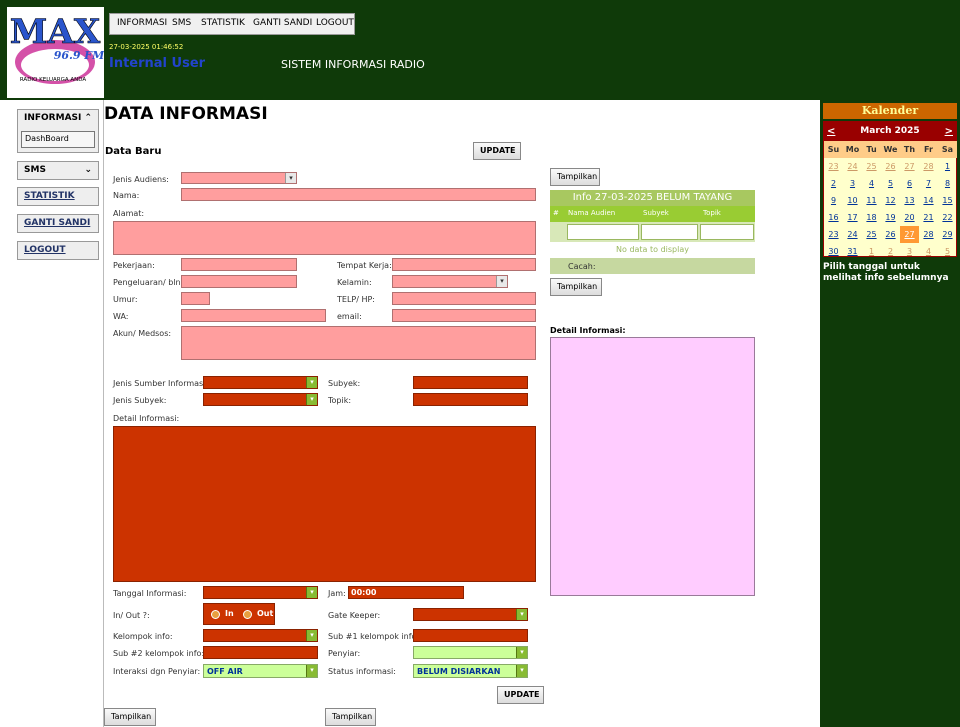  What do you see at coordinates (239, 281) in the screenshot?
I see `pengeluaran-input` at bounding box center [239, 281].